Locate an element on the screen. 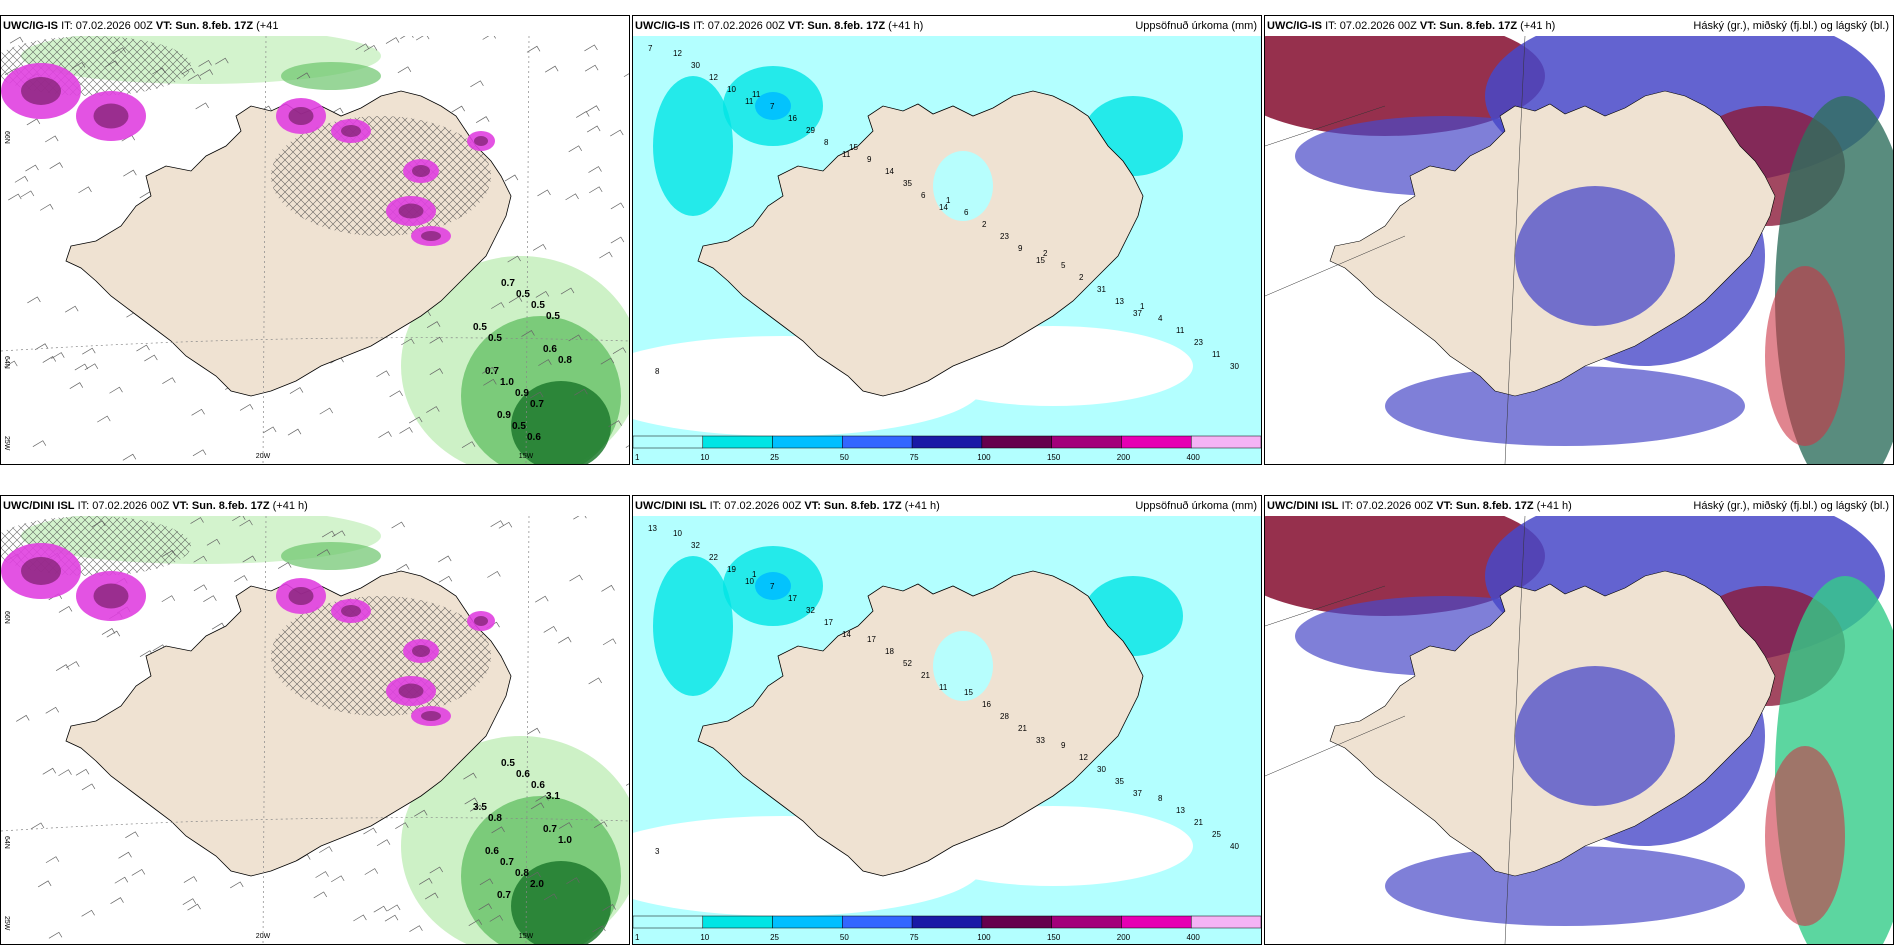 The width and height of the screenshot is (1900, 950). accum-value: 11 is located at coordinates (749, 101).